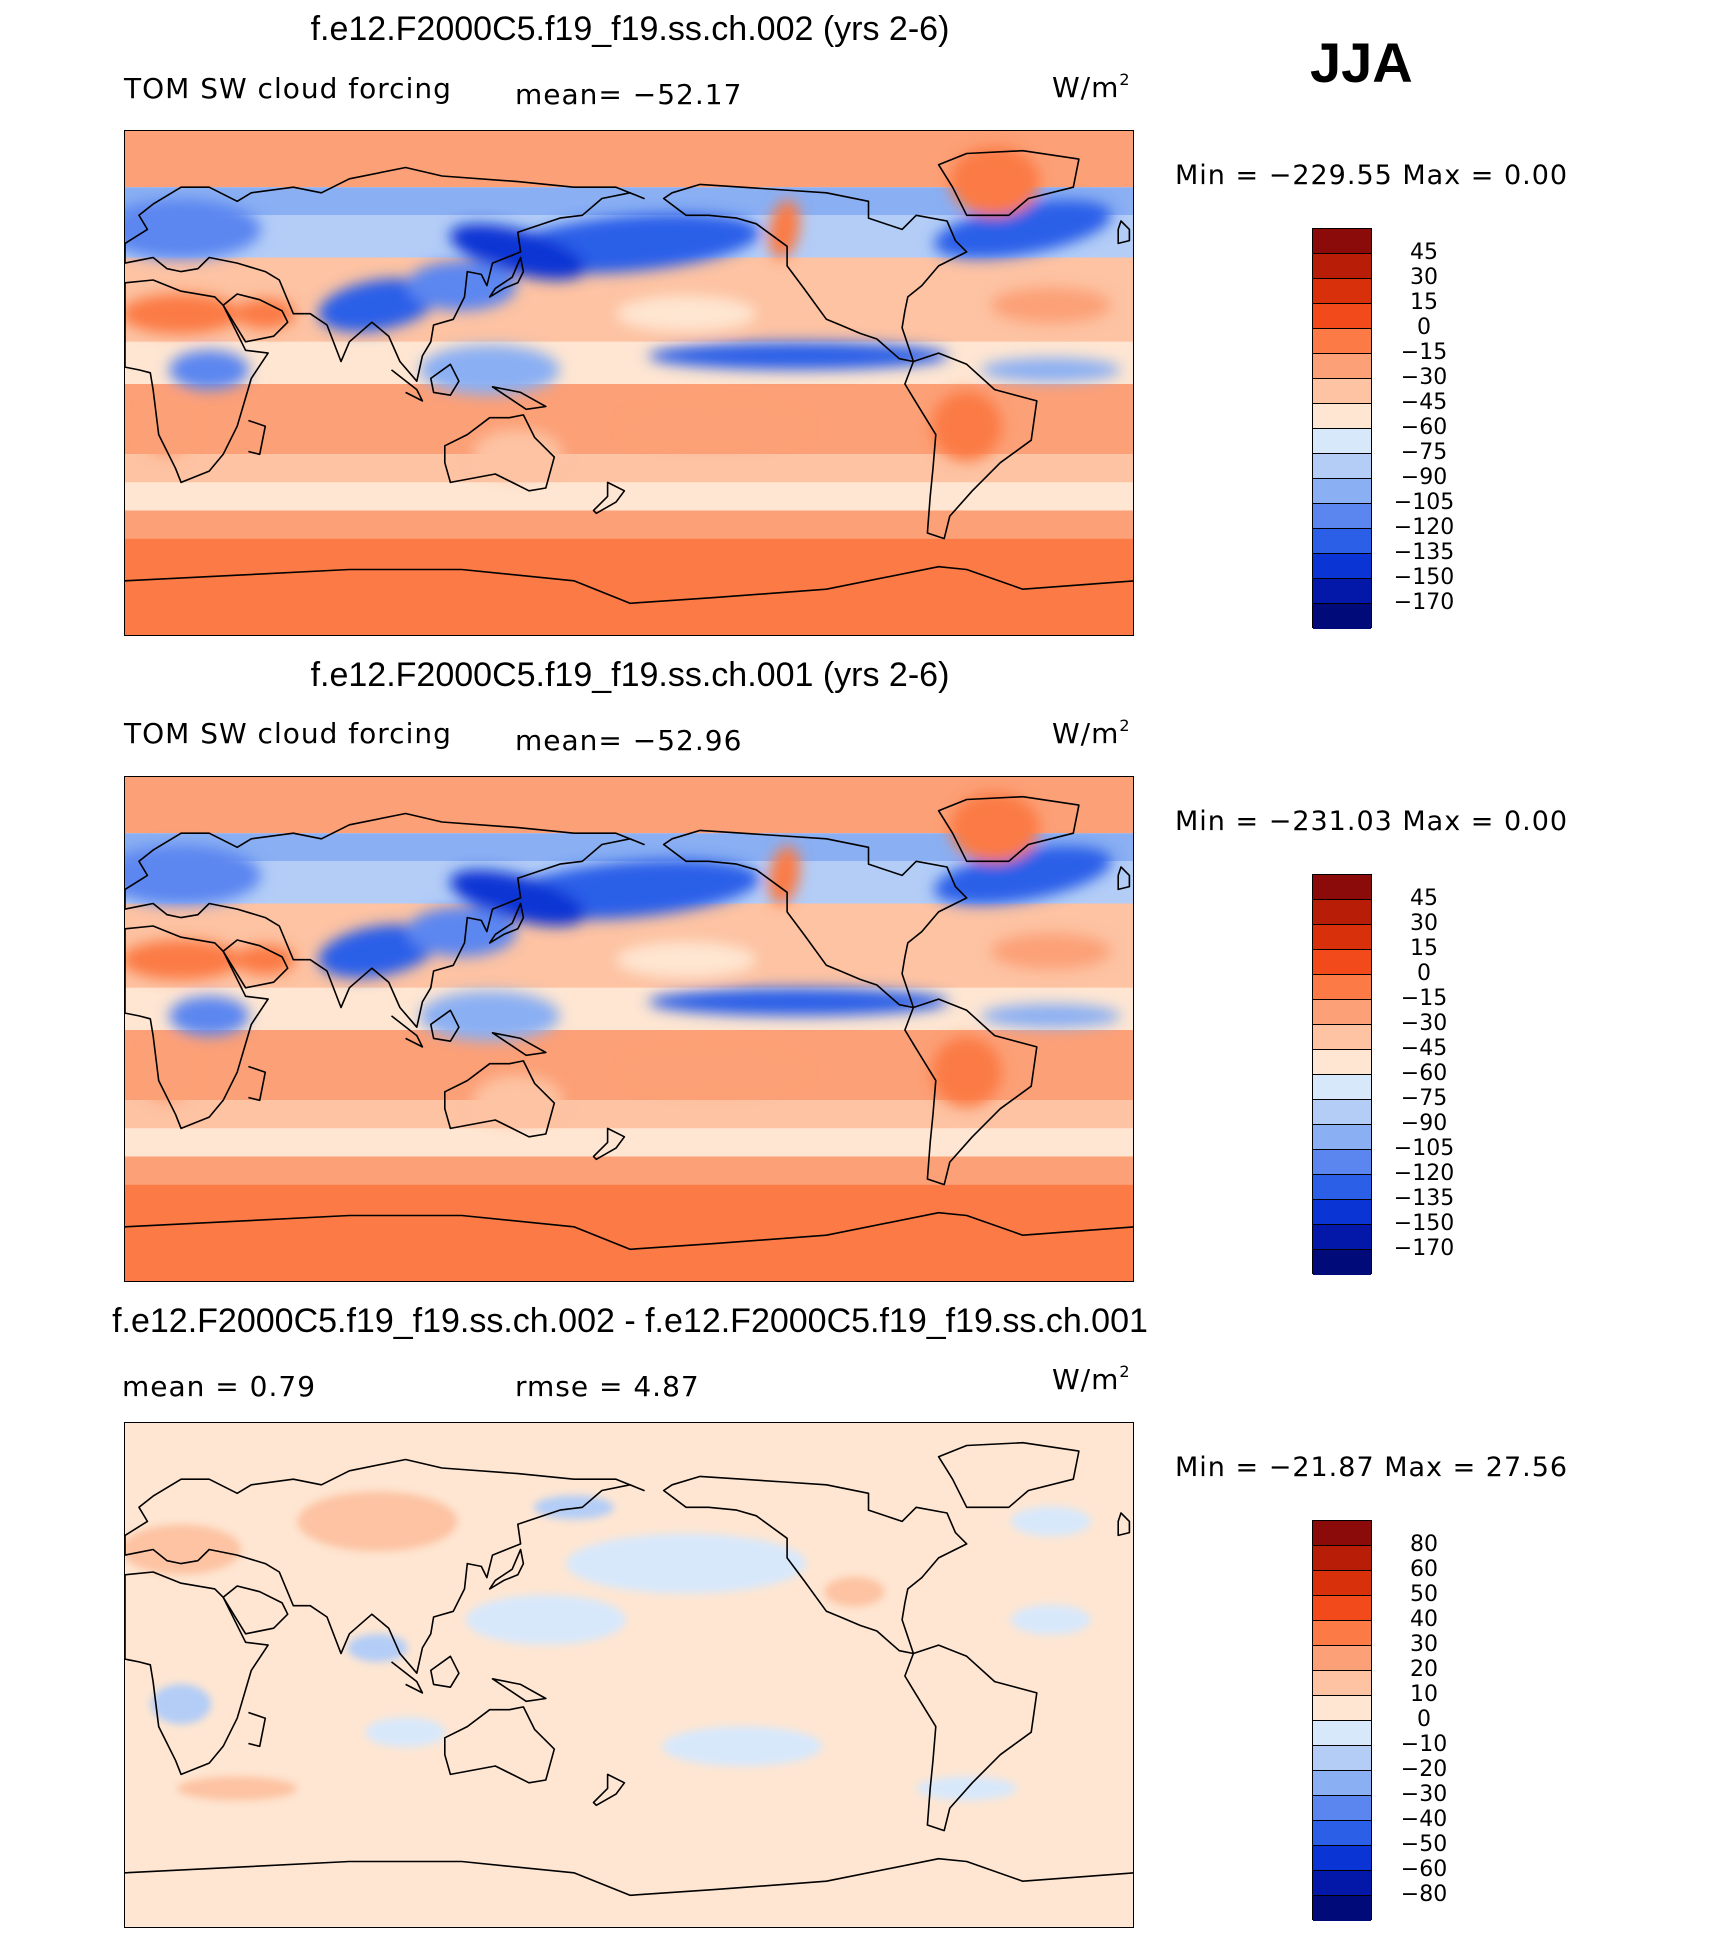 This screenshot has height=1953, width=1710. I want to click on panel-2-units: W/m2, so click(1091, 733).